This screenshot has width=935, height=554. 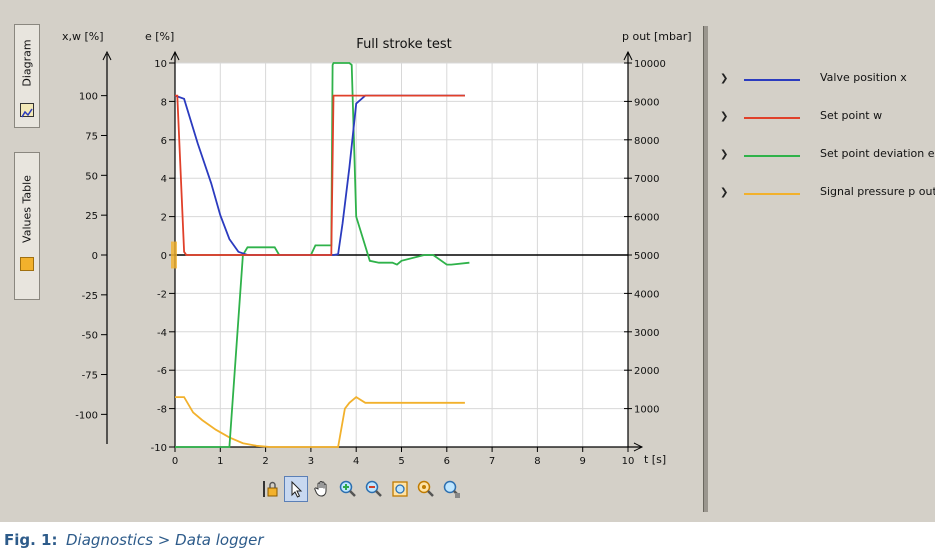 I want to click on y-tick-label-pout: 9000, so click(x=646, y=102).